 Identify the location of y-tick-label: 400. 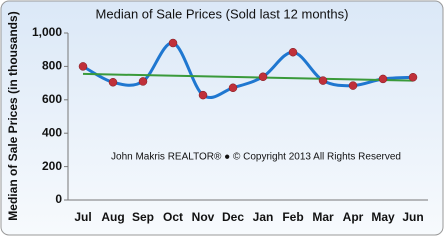
(52, 132).